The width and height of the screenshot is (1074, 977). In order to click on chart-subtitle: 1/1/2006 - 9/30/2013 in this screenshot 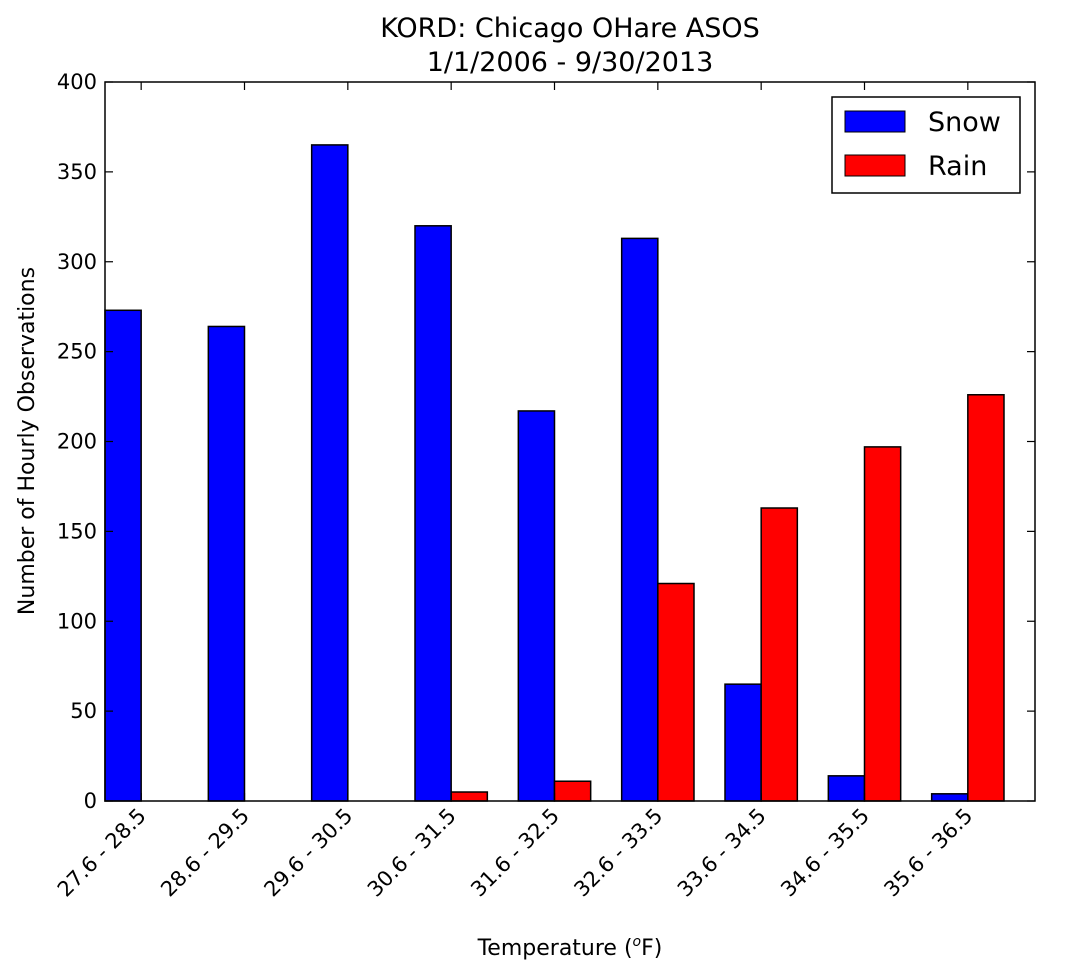, I will do `click(570, 62)`.